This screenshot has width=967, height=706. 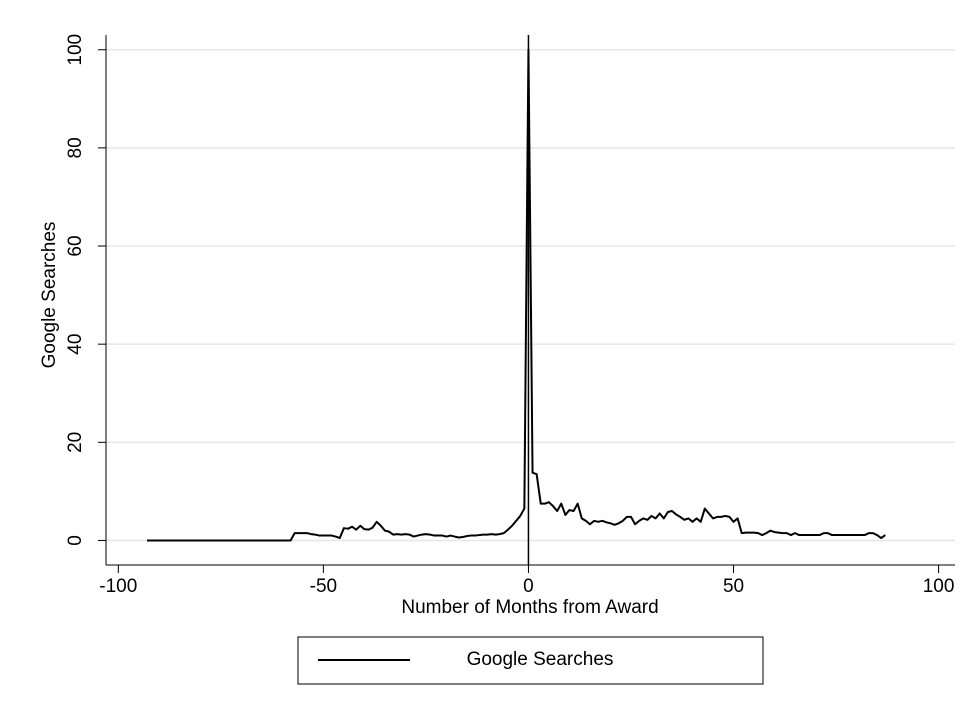 I want to click on x-tick-label: 0, so click(x=528, y=586).